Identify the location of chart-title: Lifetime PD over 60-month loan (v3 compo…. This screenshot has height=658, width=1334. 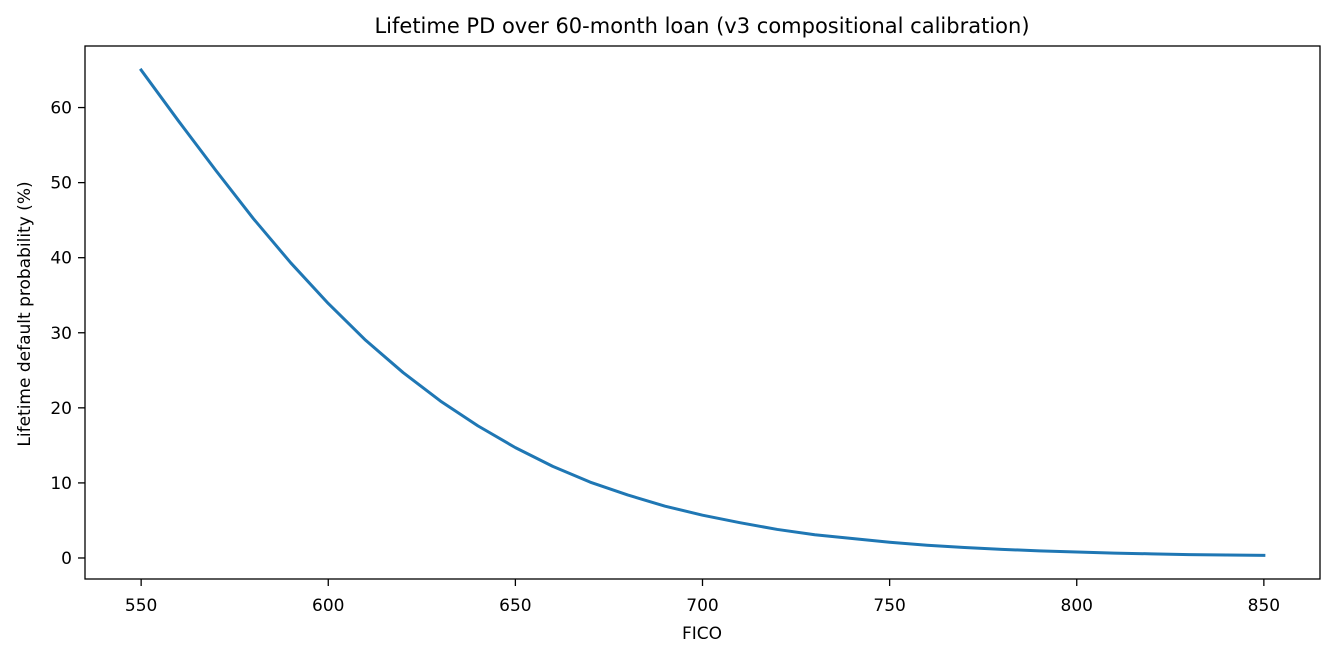
(701, 26).